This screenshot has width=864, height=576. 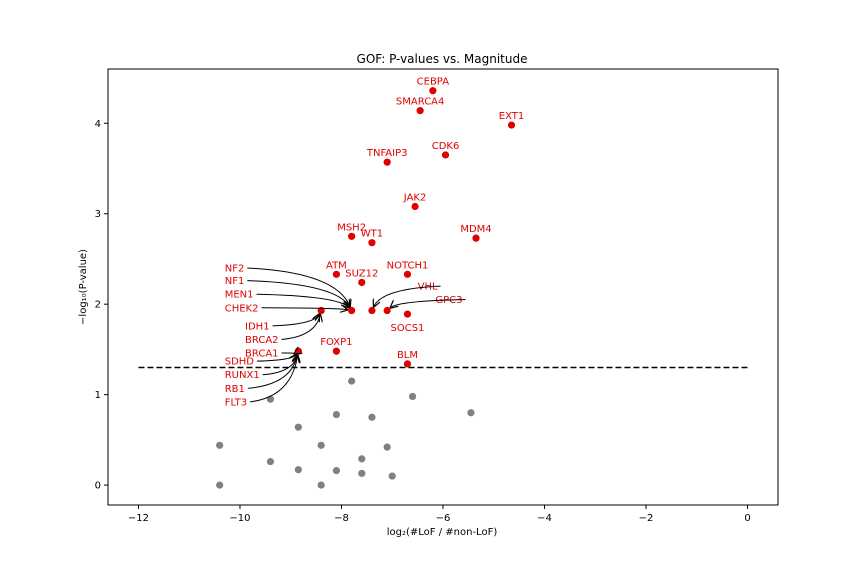 I want to click on gene-label: SOCS1, so click(x=408, y=328).